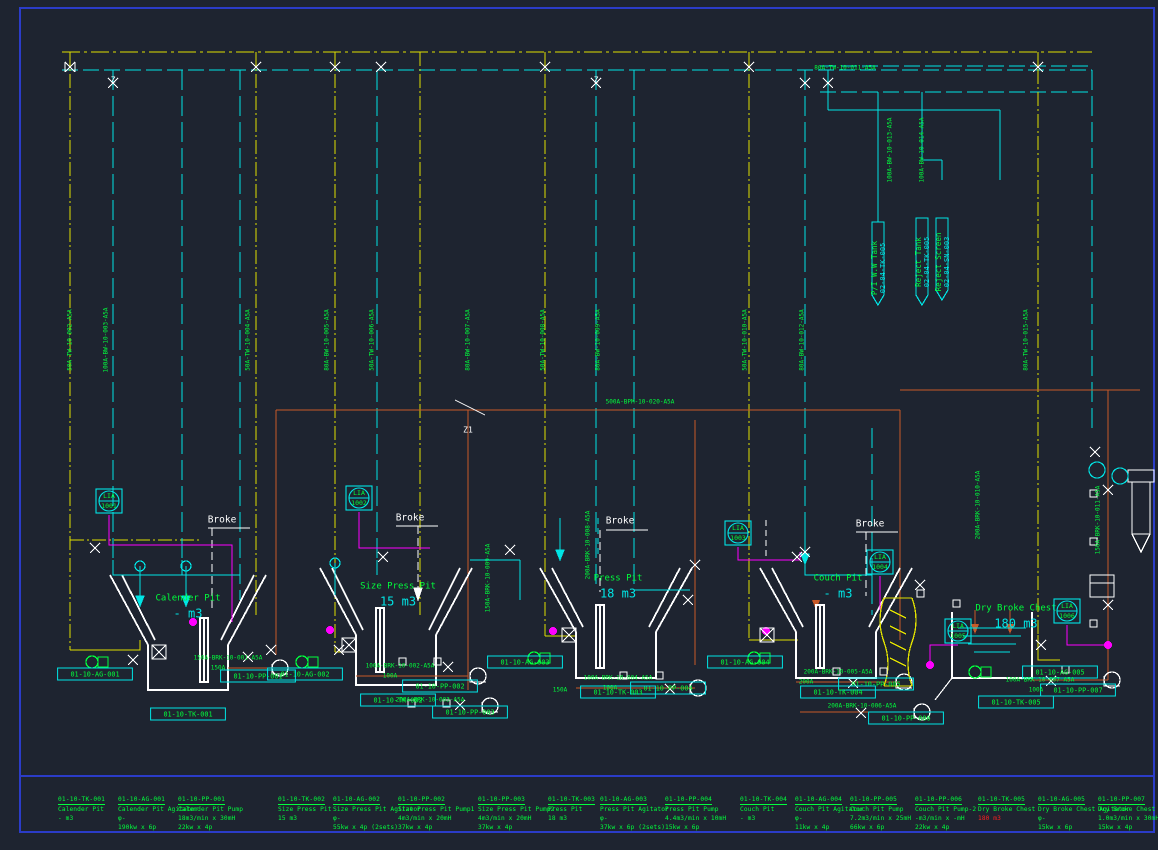  What do you see at coordinates (495, 827) in the screenshot?
I see `legend-entry-line: 37kw x 4p` at bounding box center [495, 827].